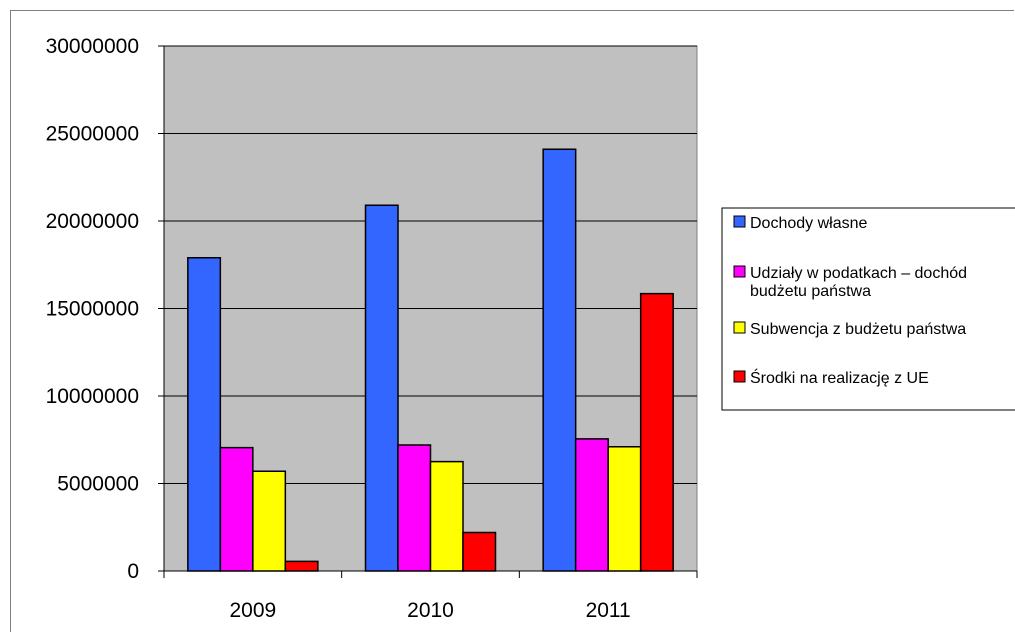 The width and height of the screenshot is (1015, 633). Describe the element at coordinates (92, 309) in the screenshot. I see `y-tick-label-15000000: 15000000` at that location.